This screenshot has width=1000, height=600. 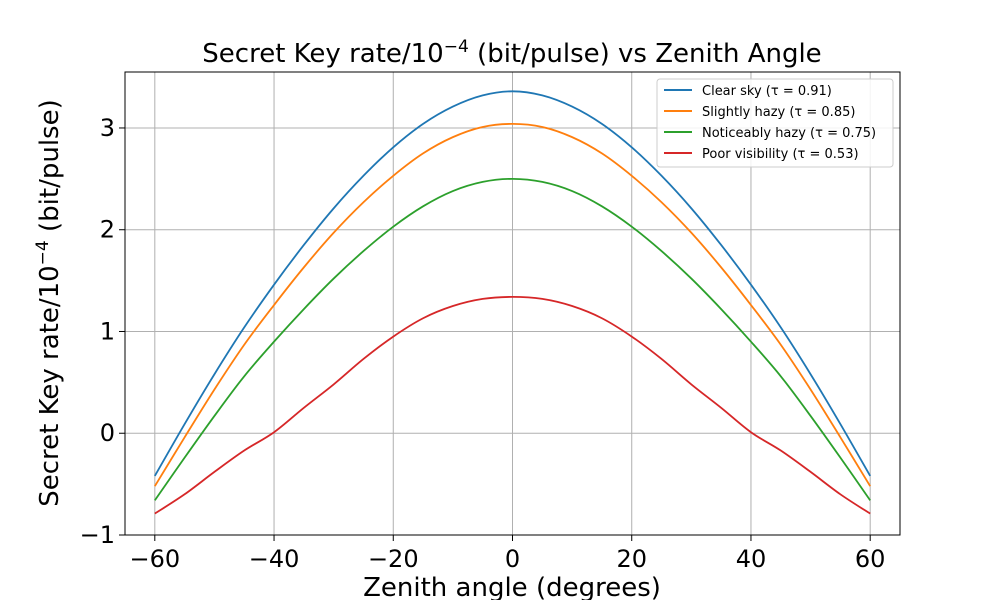 What do you see at coordinates (512, 559) in the screenshot?
I see `x-tick-label: 0` at bounding box center [512, 559].